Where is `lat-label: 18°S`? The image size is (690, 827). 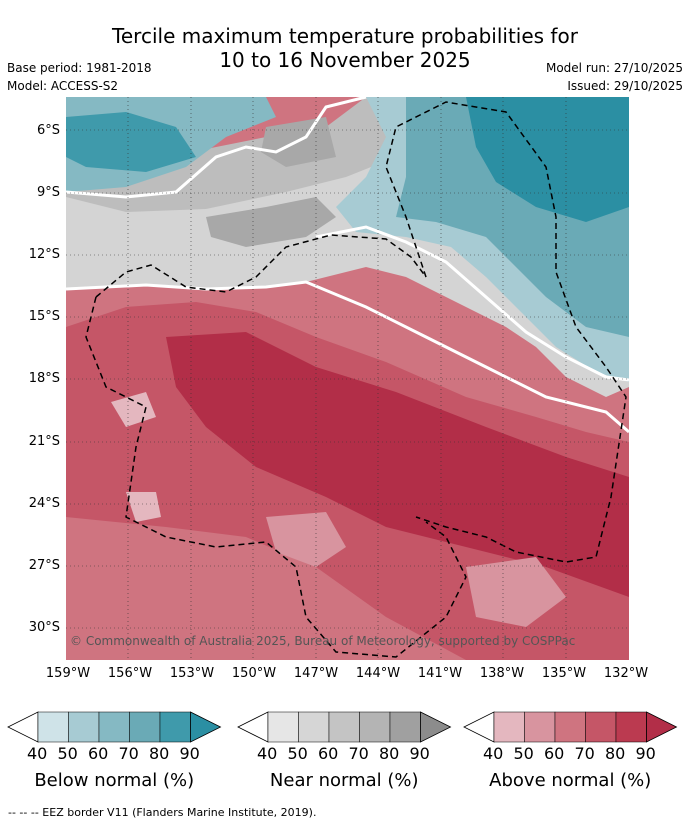
lat-label: 18°S is located at coordinates (44, 378).